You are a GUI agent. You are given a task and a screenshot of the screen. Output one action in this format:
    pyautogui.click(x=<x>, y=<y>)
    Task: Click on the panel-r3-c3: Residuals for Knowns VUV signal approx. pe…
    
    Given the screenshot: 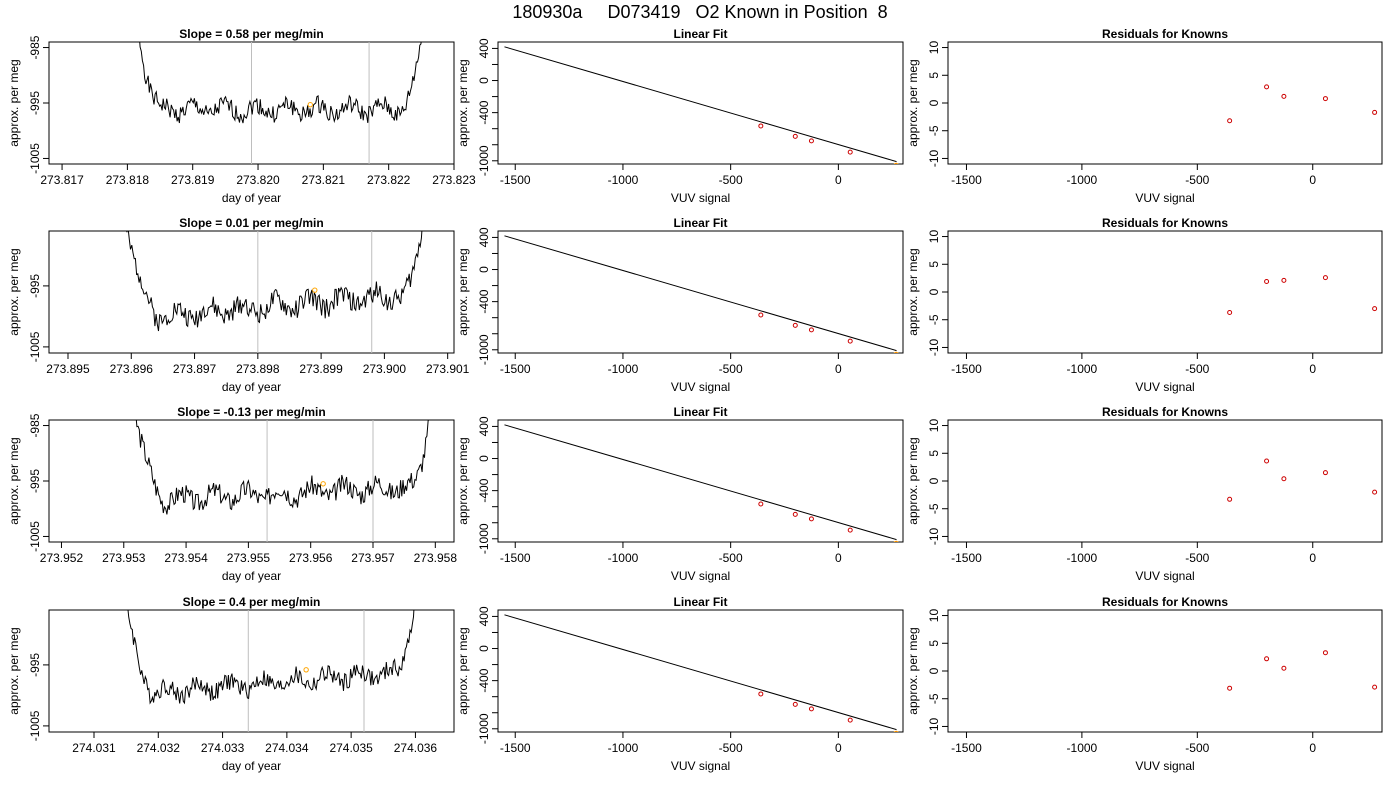 What is the action you would take?
    pyautogui.click(x=1144, y=494)
    